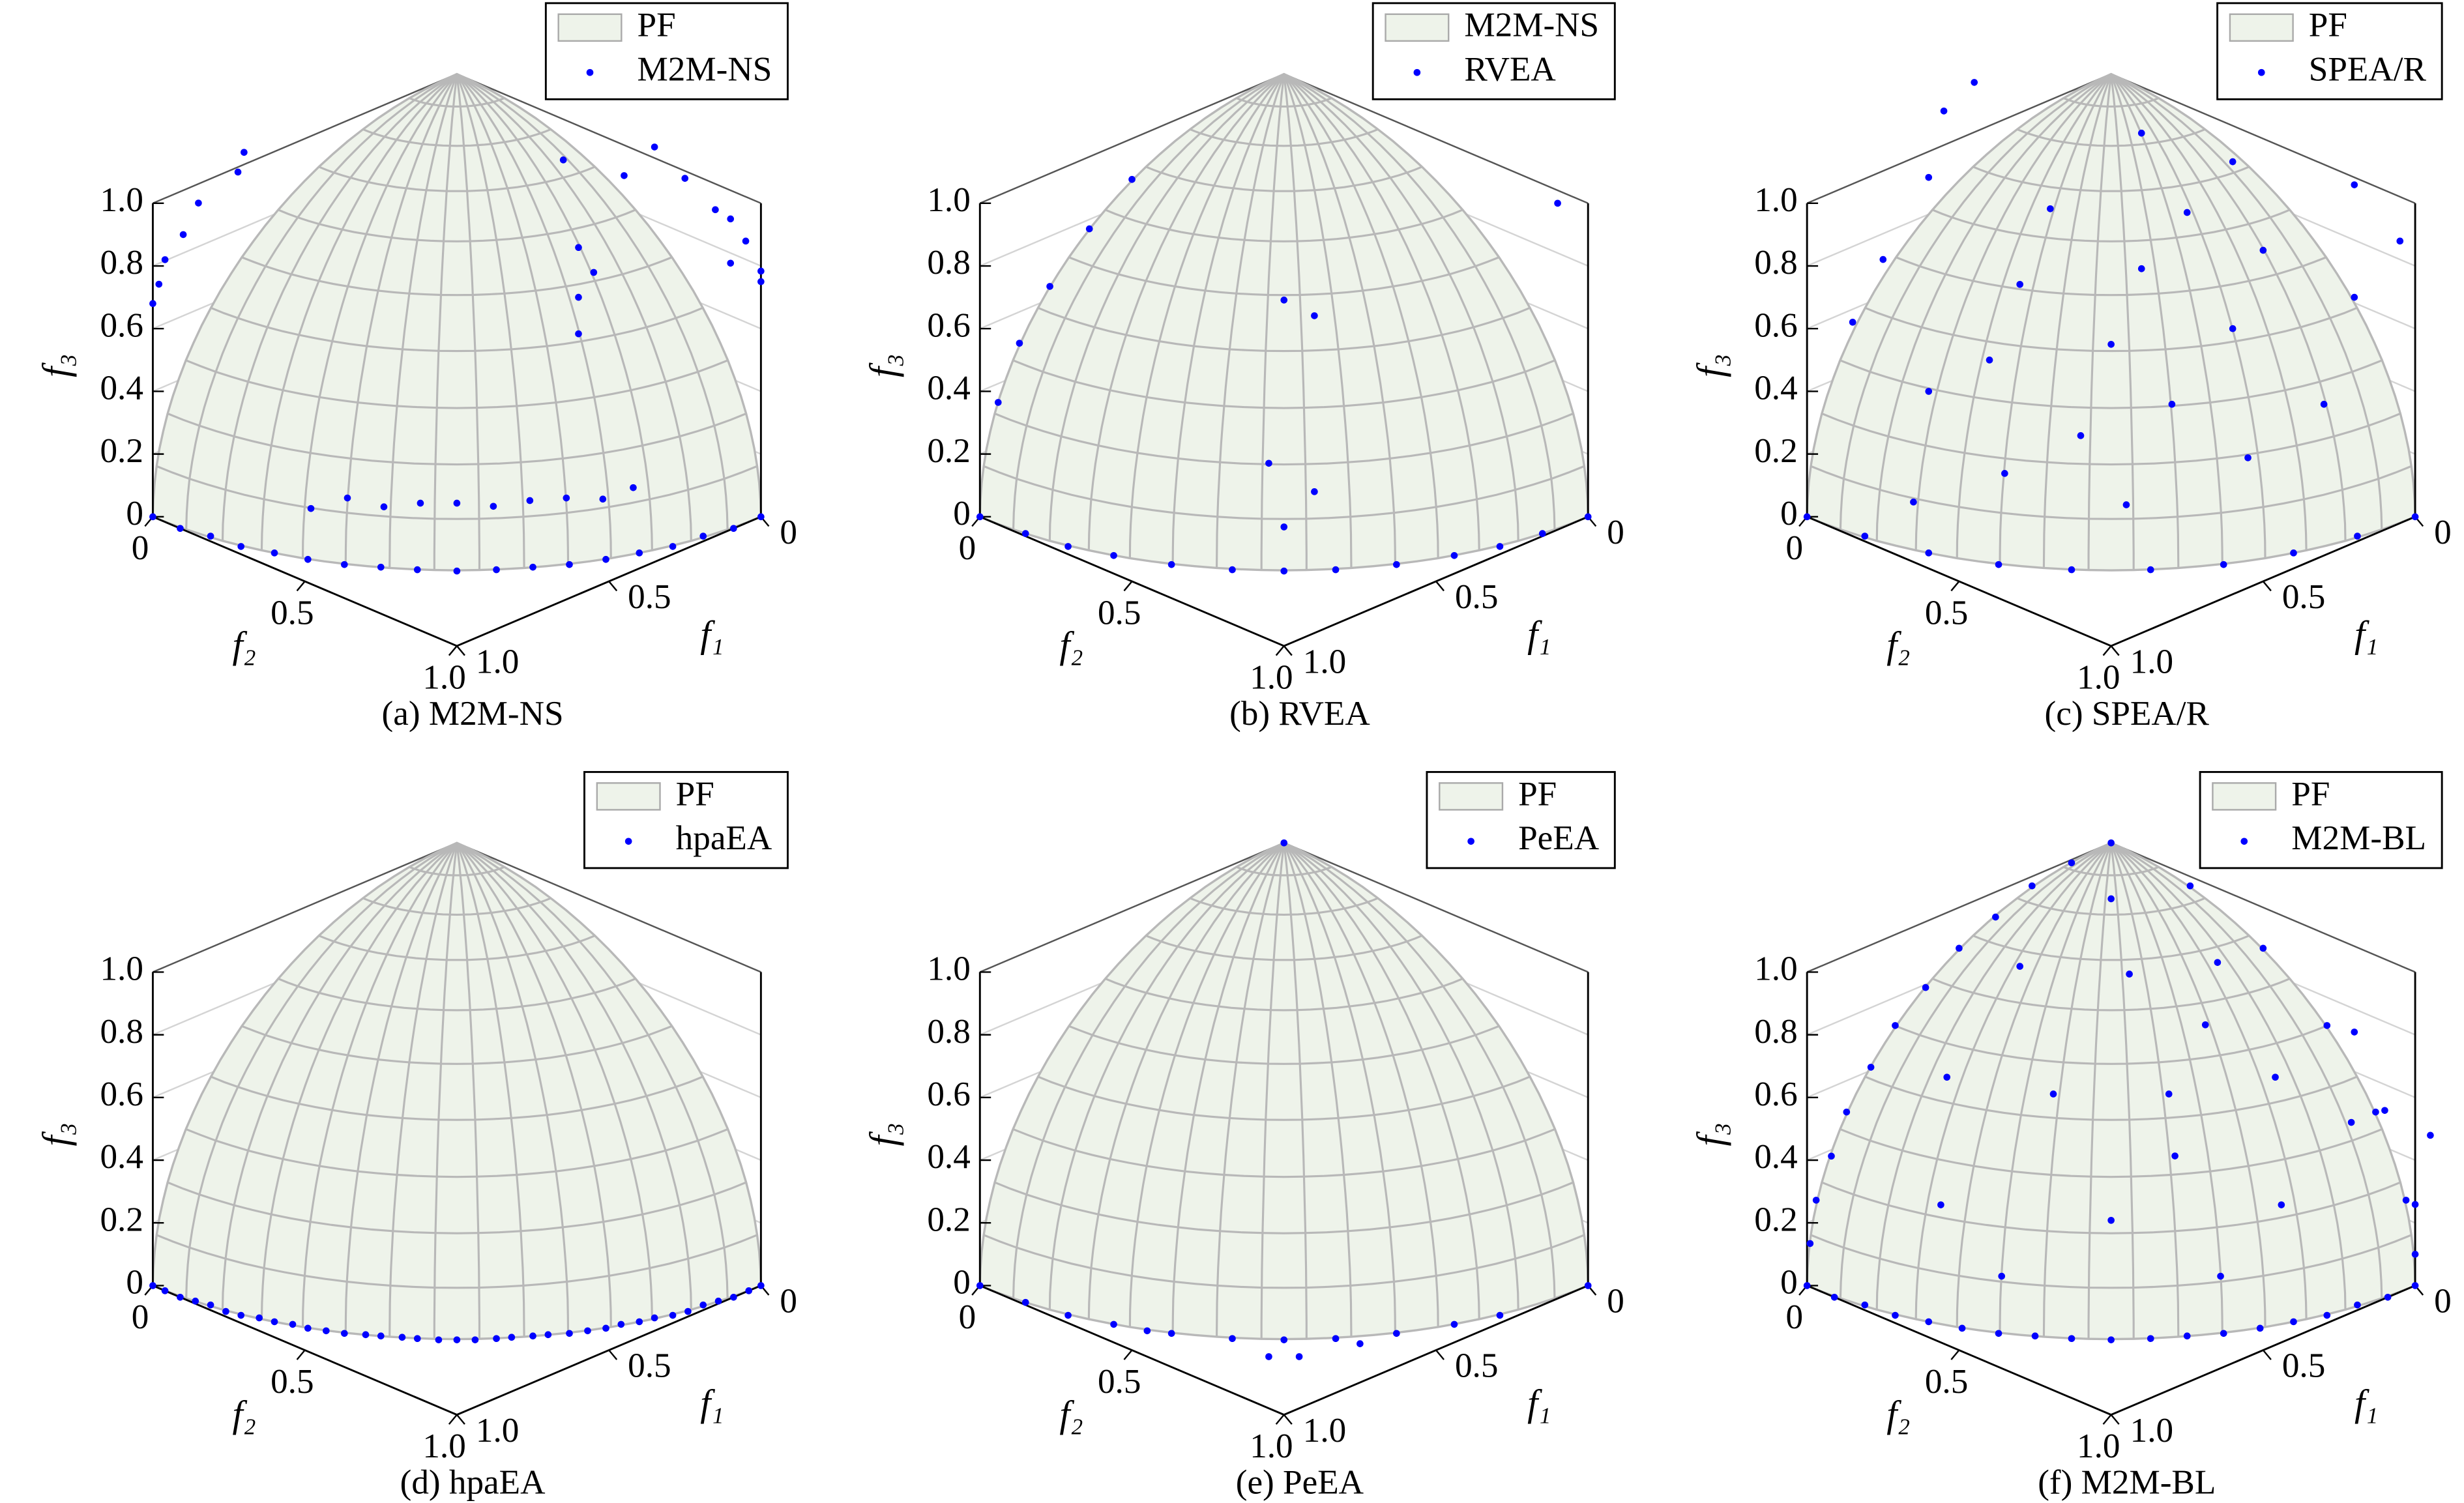  What do you see at coordinates (949, 325) in the screenshot?
I see `z-tick-label: 0.6` at bounding box center [949, 325].